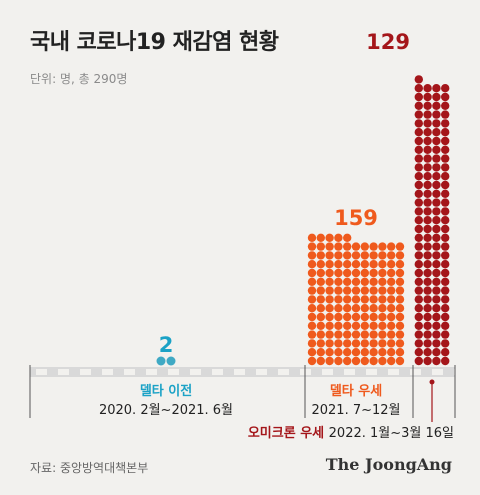 The height and width of the screenshot is (495, 480). What do you see at coordinates (356, 218) in the screenshot?
I see `value-label: 159` at bounding box center [356, 218].